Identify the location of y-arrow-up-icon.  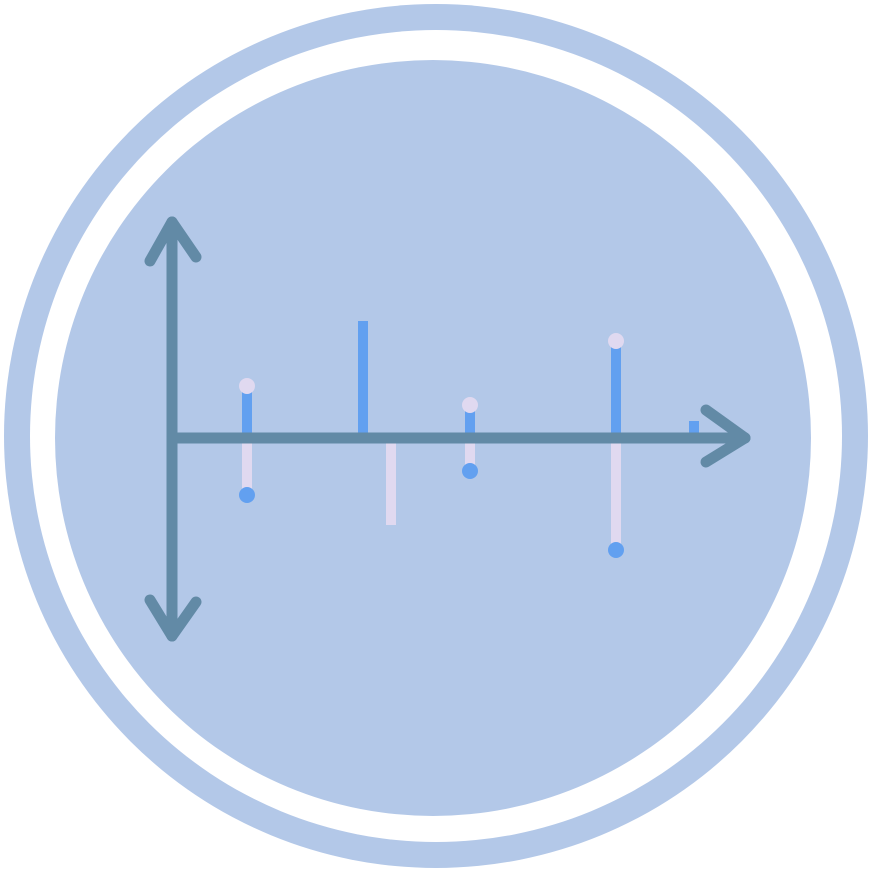
(173, 241).